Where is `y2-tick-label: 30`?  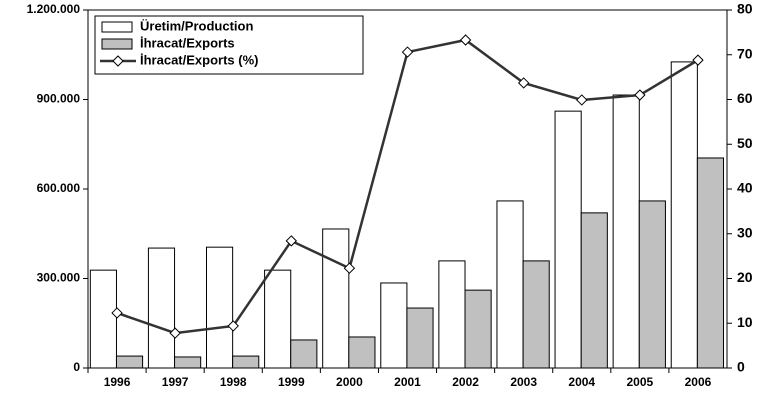 y2-tick-label: 30 is located at coordinates (745, 232).